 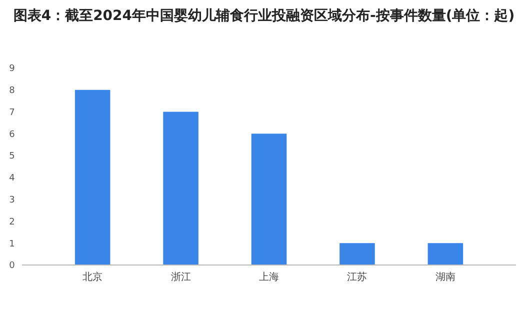 I want to click on y-tick-label: 1, so click(x=12, y=244).